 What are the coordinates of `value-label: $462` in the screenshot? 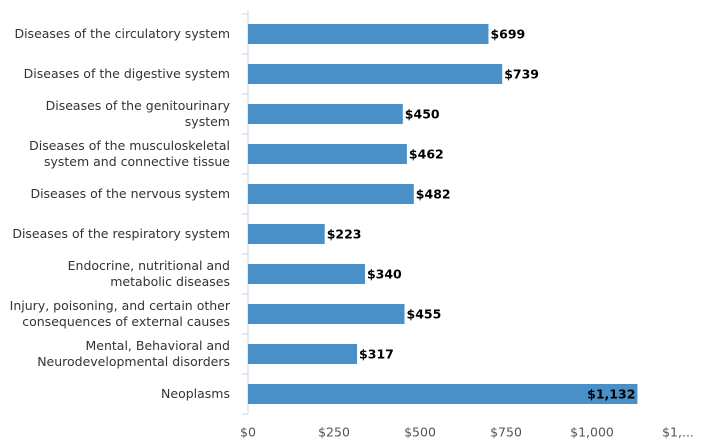 It's located at (426, 154).